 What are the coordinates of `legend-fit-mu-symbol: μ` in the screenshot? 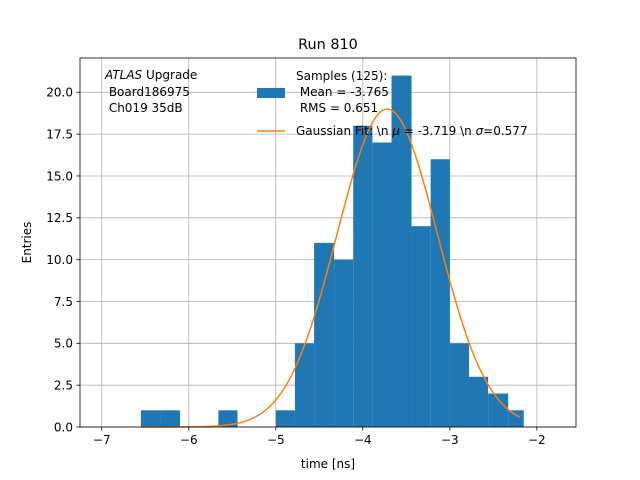 It's located at (395, 131).